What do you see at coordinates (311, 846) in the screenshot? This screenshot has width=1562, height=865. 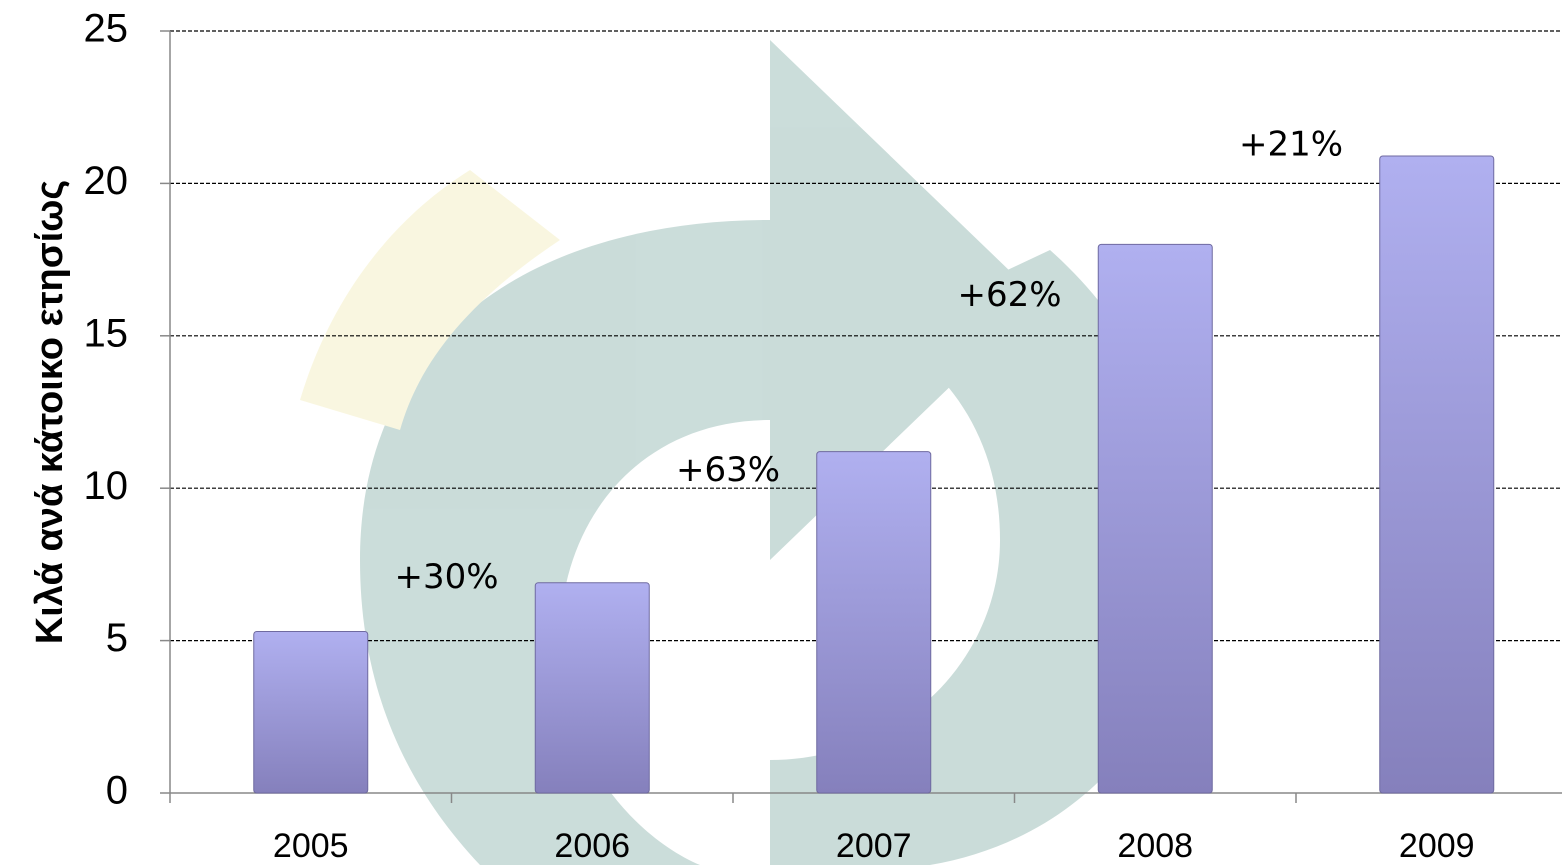 I see `x-tick-label: 2005` at bounding box center [311, 846].